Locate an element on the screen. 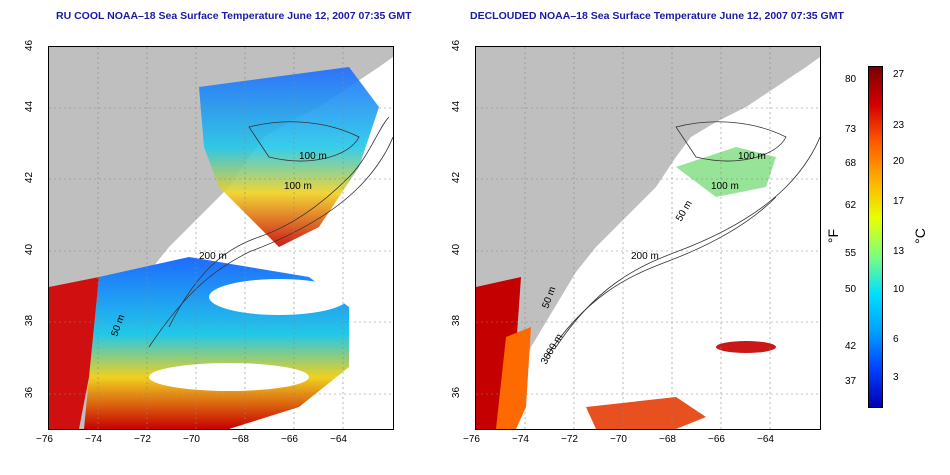 The height and width of the screenshot is (475, 950). left-xtick-label: −64 is located at coordinates (338, 439).